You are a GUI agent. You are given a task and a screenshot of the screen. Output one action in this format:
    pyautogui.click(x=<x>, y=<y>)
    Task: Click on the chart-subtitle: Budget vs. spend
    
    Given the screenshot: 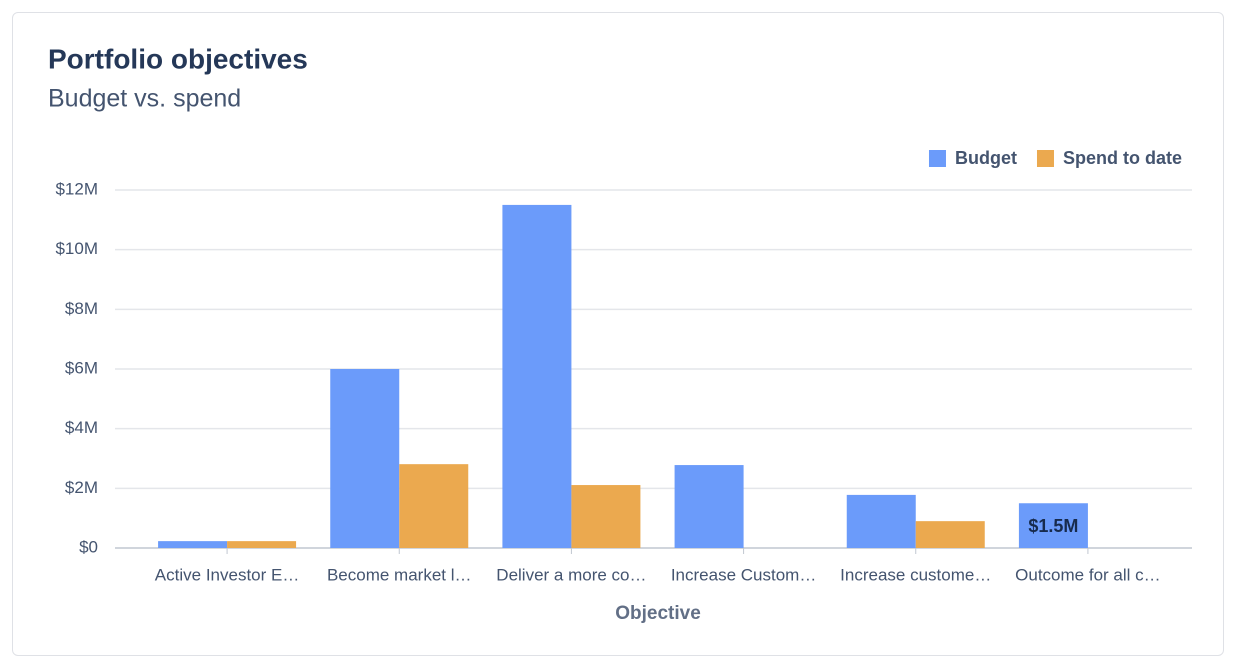 What is the action you would take?
    pyautogui.click(x=144, y=99)
    